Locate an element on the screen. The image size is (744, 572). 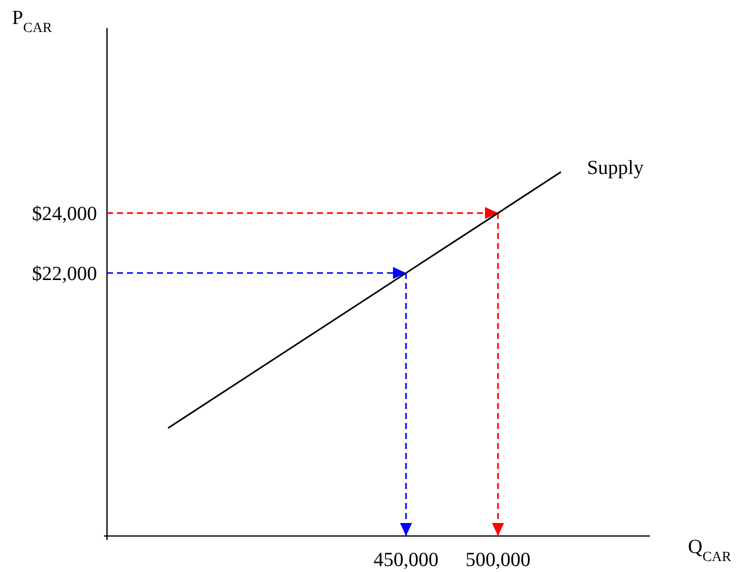
y-axis-title: P$_{CAR}$ is located at coordinates (32, 21).